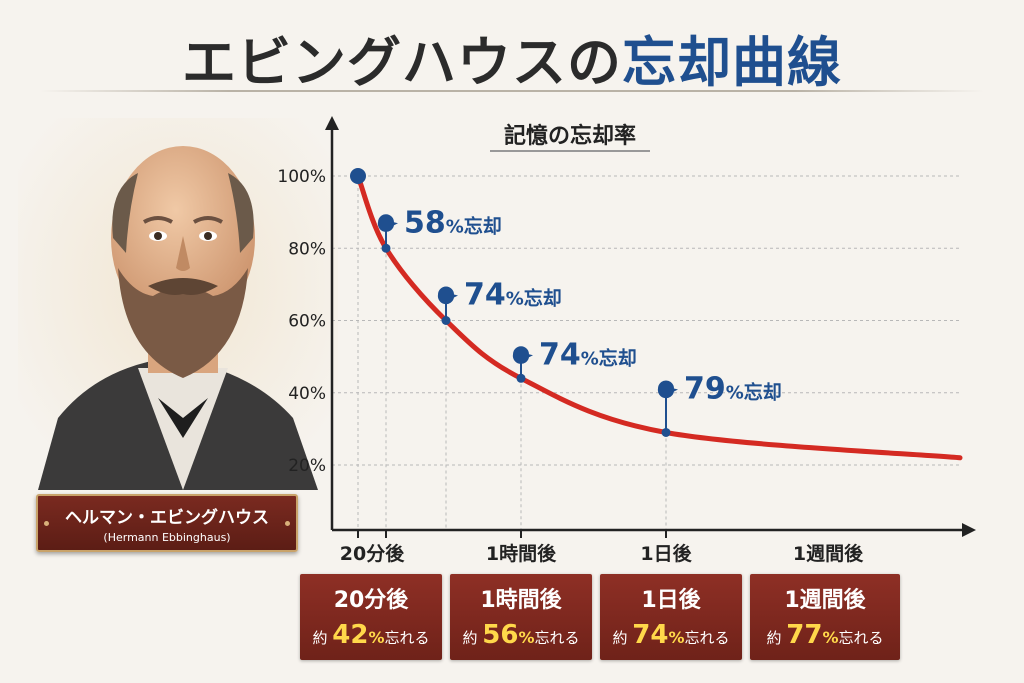 The image size is (1024, 683). What do you see at coordinates (671, 617) in the screenshot?
I see `summary-box: 1日後 約 74%忘れる` at bounding box center [671, 617].